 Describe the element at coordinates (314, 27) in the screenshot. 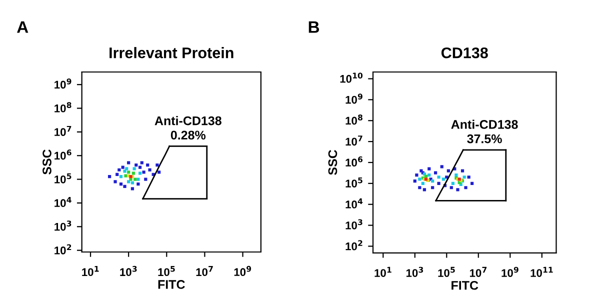

I see `text: B` at that location.